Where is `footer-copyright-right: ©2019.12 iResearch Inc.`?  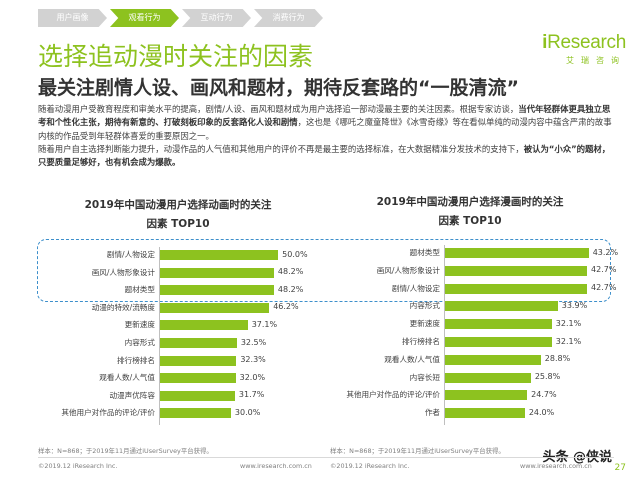
footer-copyright-right: ©2019.12 iResearch Inc. is located at coordinates (370, 466).